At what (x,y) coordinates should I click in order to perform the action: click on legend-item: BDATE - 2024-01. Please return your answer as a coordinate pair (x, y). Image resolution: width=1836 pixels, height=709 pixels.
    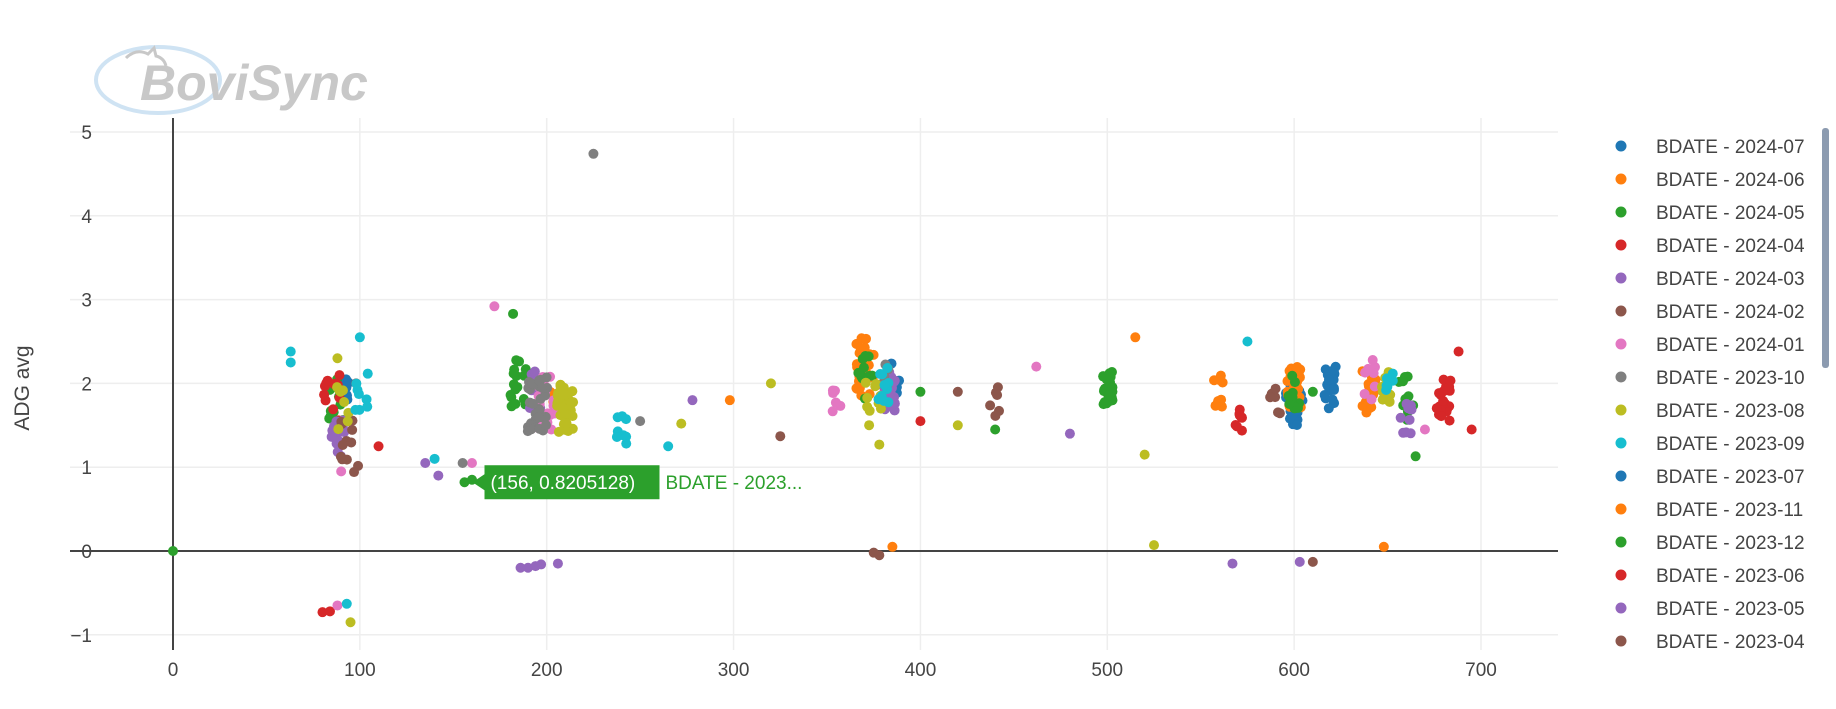
    Looking at the image, I should click on (1710, 345).